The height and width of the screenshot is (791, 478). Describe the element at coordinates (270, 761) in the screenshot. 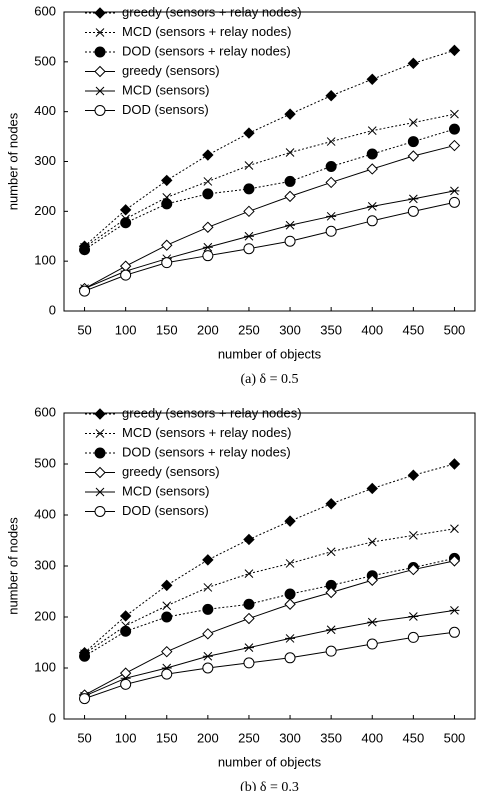

I see `x-axis-label: number of objects` at that location.